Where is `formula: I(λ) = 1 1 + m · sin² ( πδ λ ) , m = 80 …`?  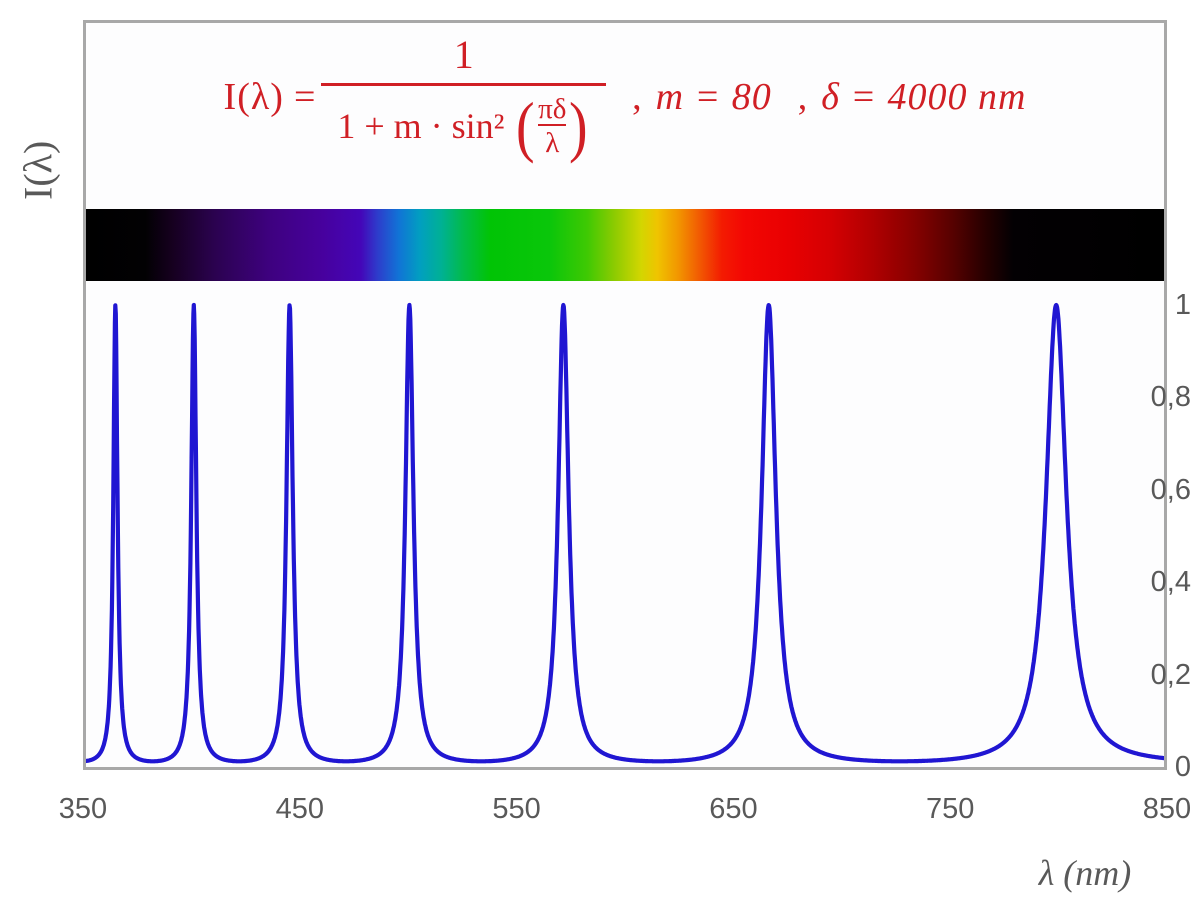
formula: I(λ) = 1 1 + m · sin² ( πδ λ ) , m = 80 … is located at coordinates (625, 98).